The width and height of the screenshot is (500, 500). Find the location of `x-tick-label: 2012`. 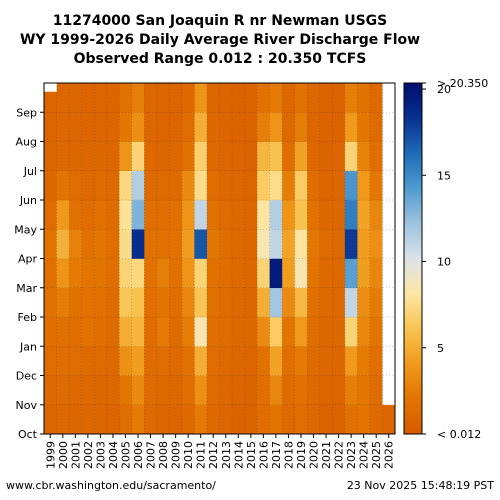

x-tick-label: 2012 is located at coordinates (213, 455).